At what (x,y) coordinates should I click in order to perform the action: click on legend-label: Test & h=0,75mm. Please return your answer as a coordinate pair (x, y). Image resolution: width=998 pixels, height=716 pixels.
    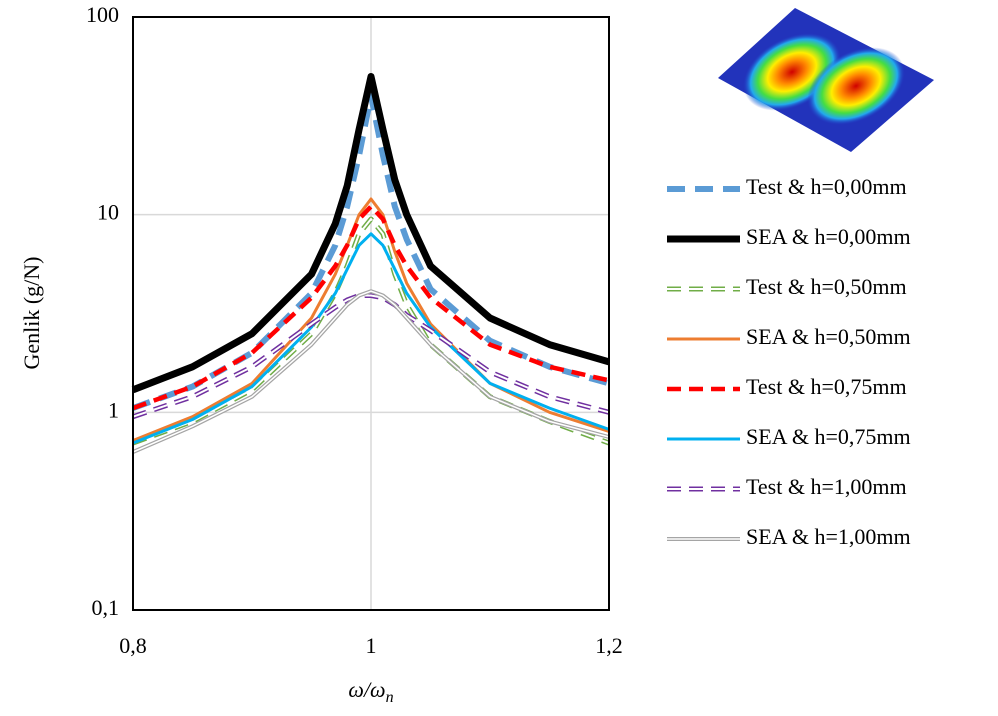
    Looking at the image, I should click on (826, 386).